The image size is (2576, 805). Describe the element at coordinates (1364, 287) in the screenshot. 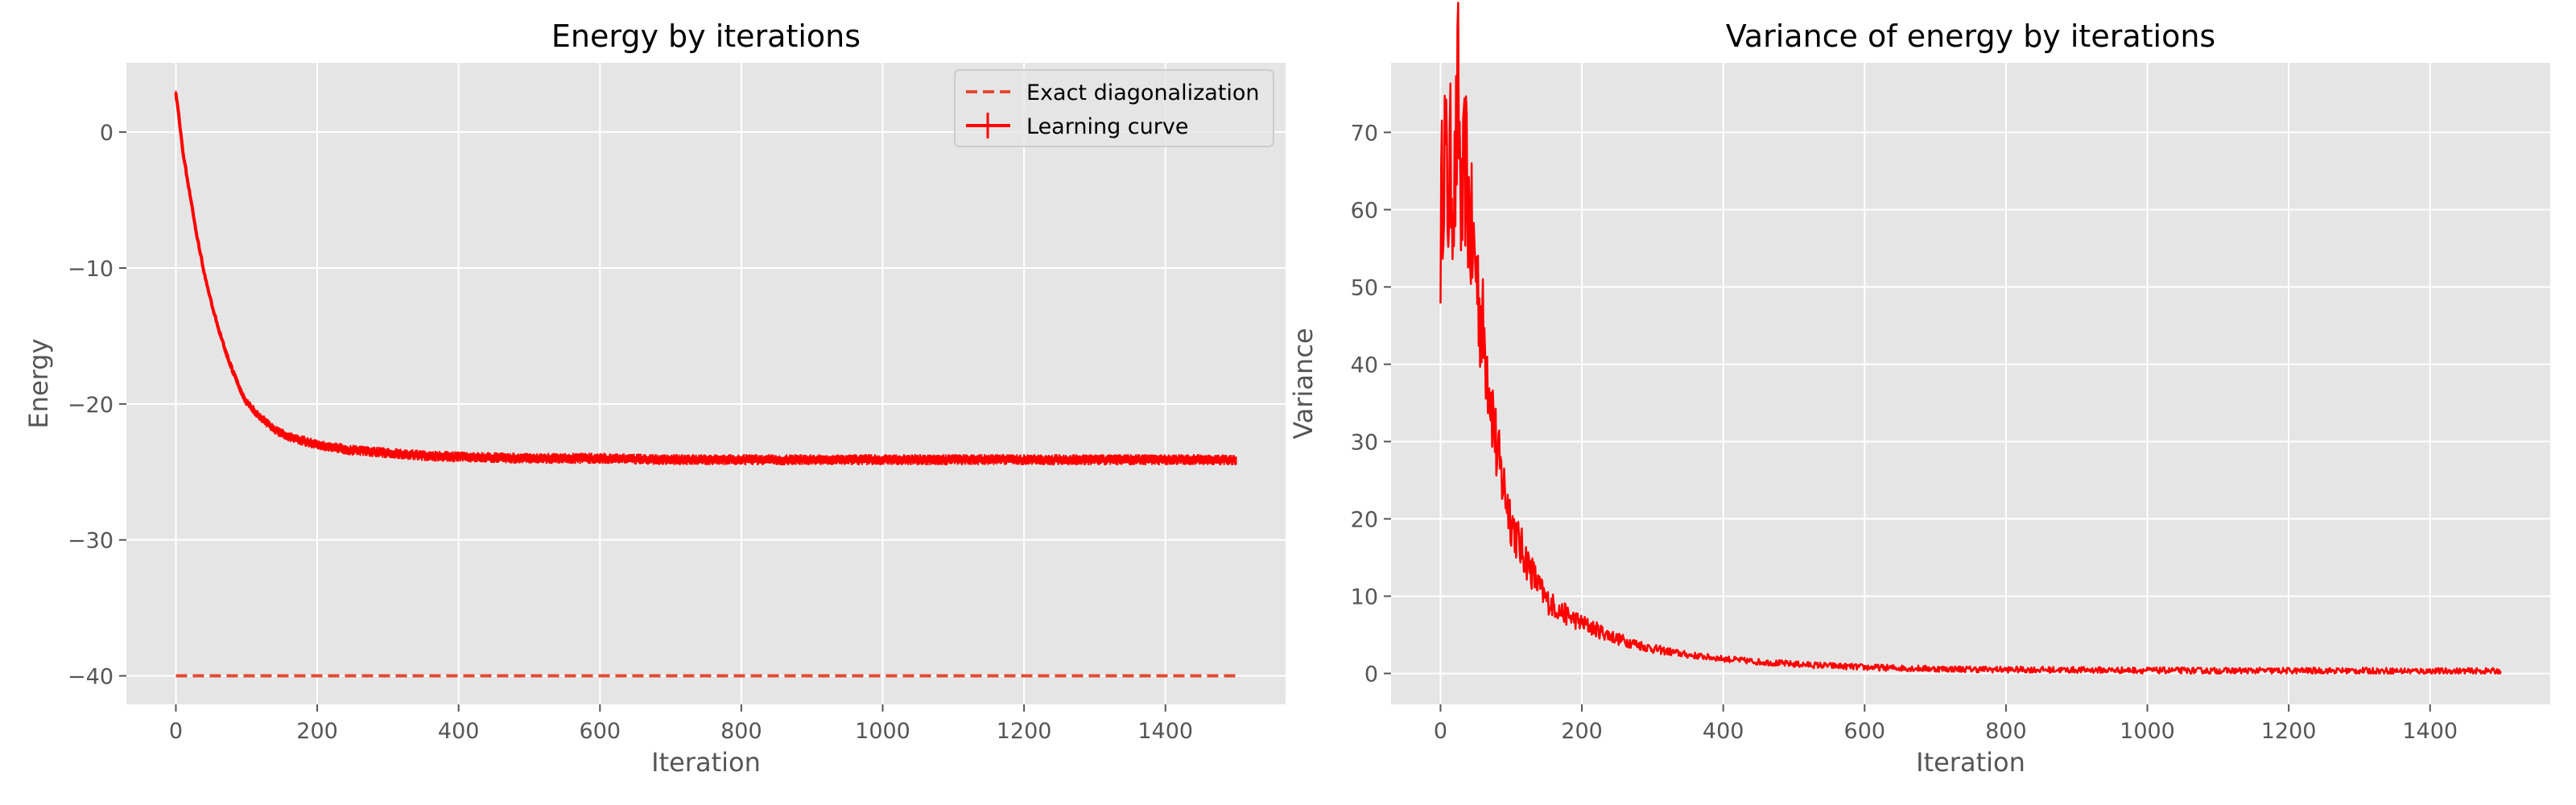

I see `variance-y-tick-label: 50` at that location.